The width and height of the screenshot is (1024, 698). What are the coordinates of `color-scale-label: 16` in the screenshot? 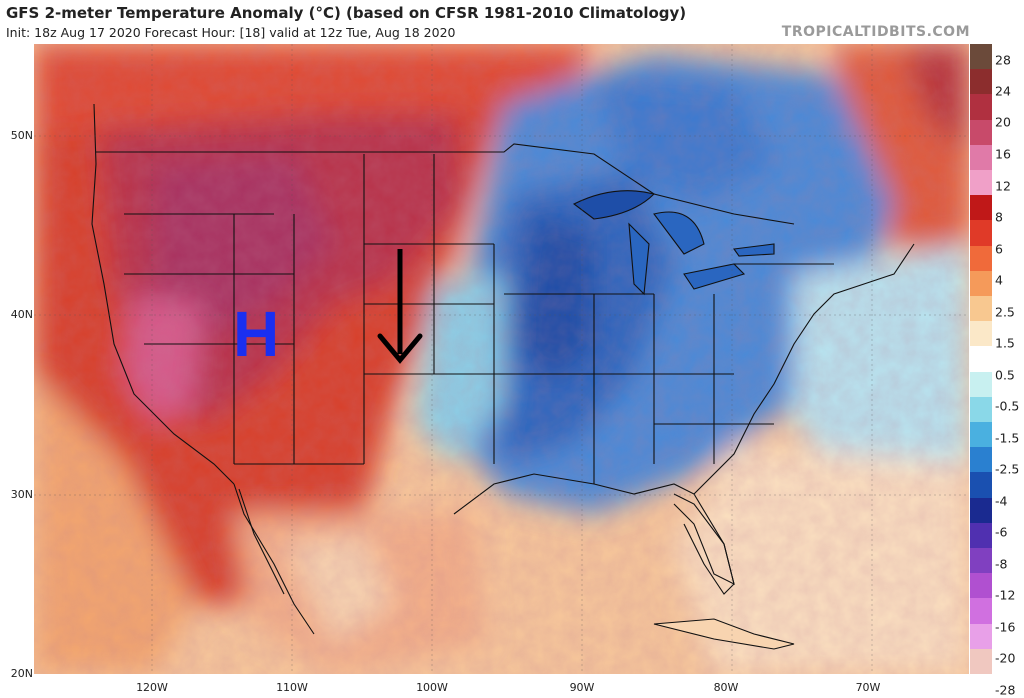 It's located at (1003, 154).